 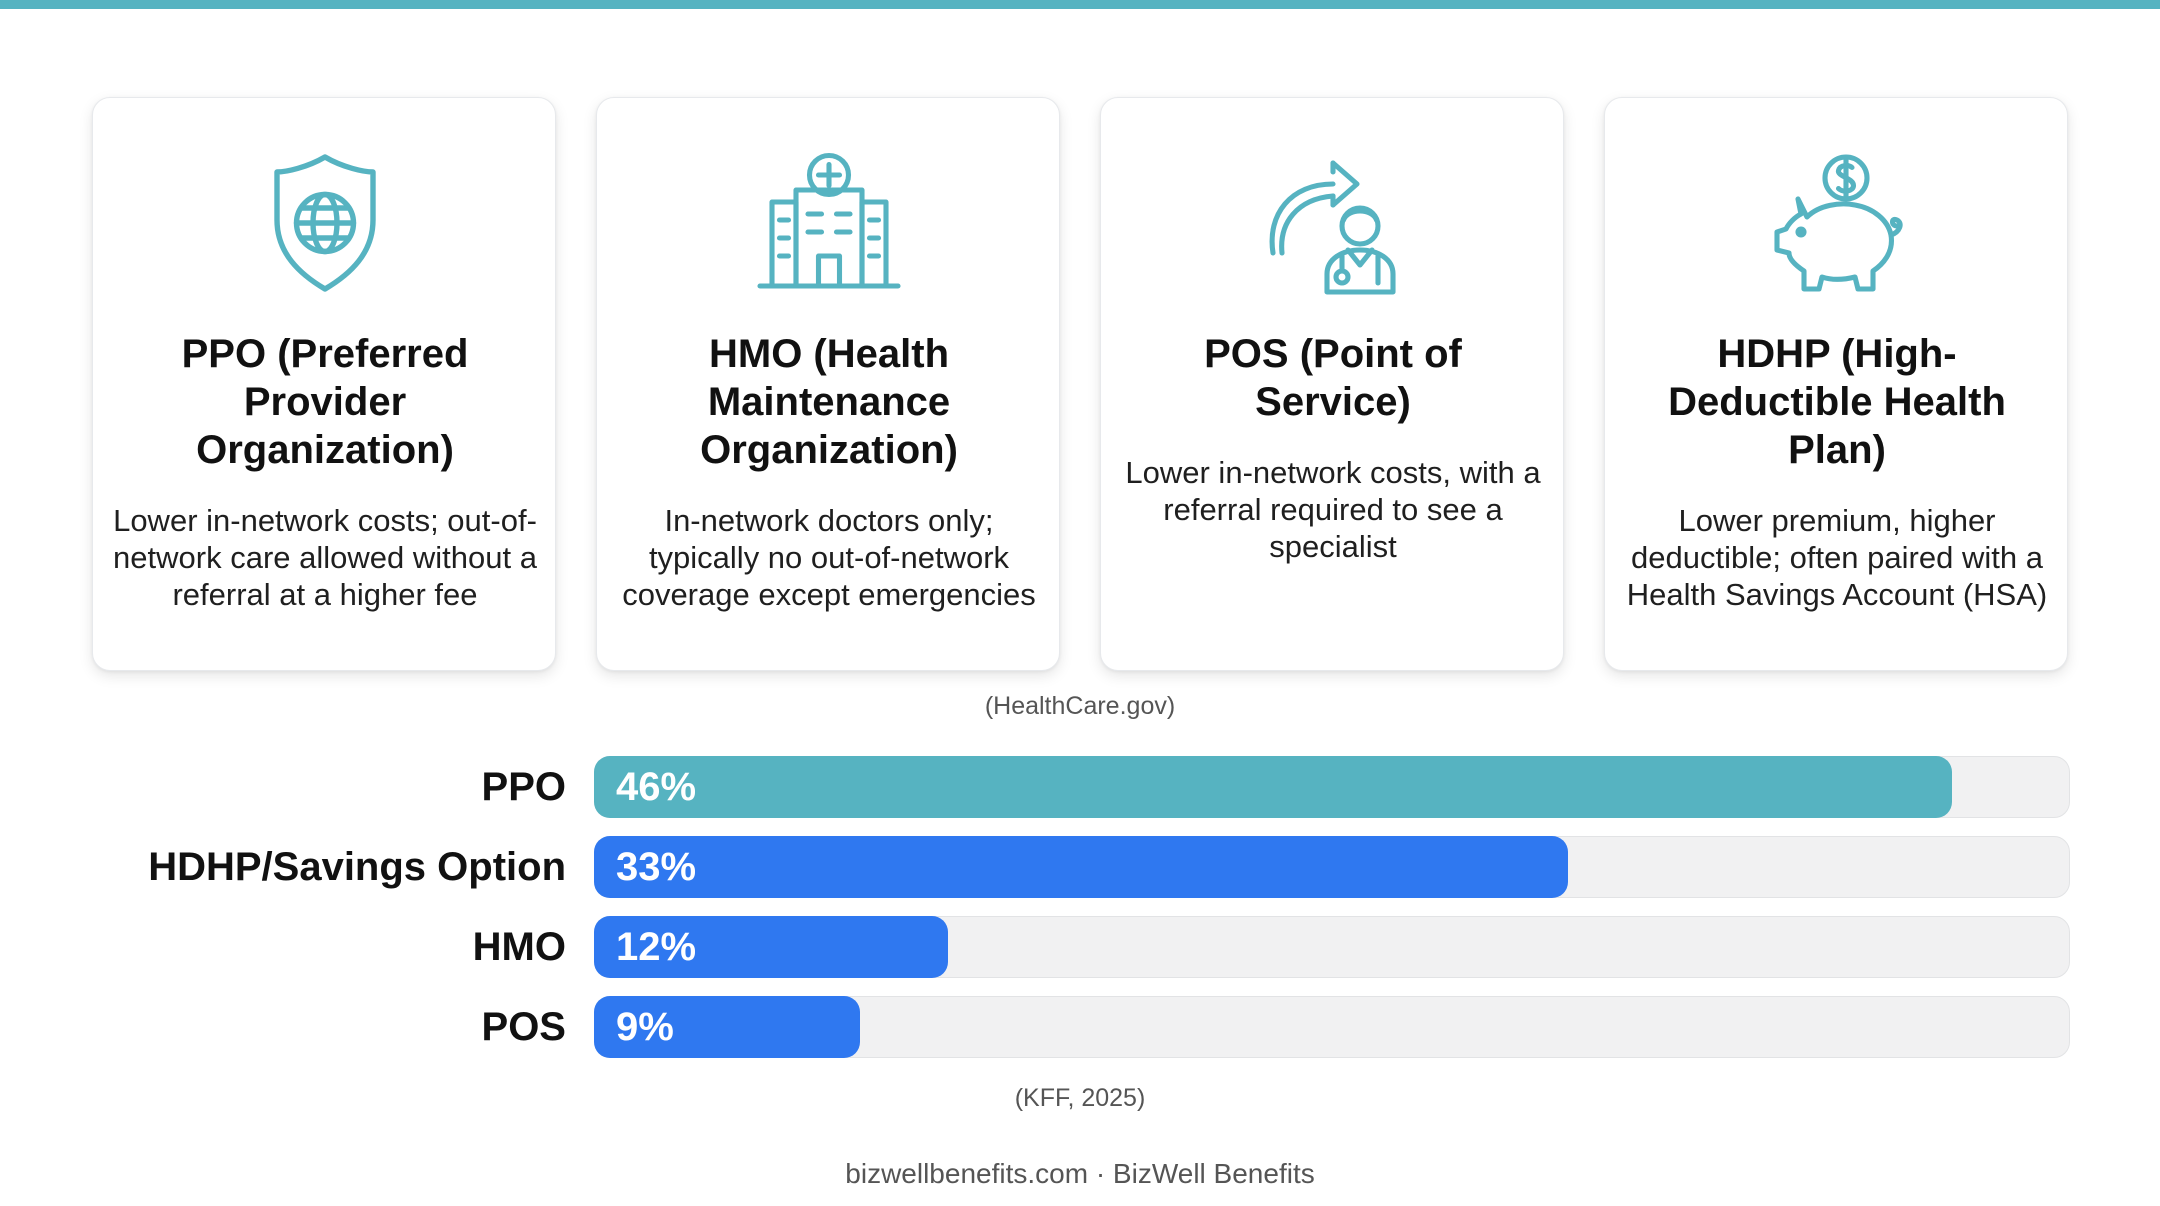 What do you see at coordinates (1333, 378) in the screenshot?
I see `card-title: POS (Point of Service)` at bounding box center [1333, 378].